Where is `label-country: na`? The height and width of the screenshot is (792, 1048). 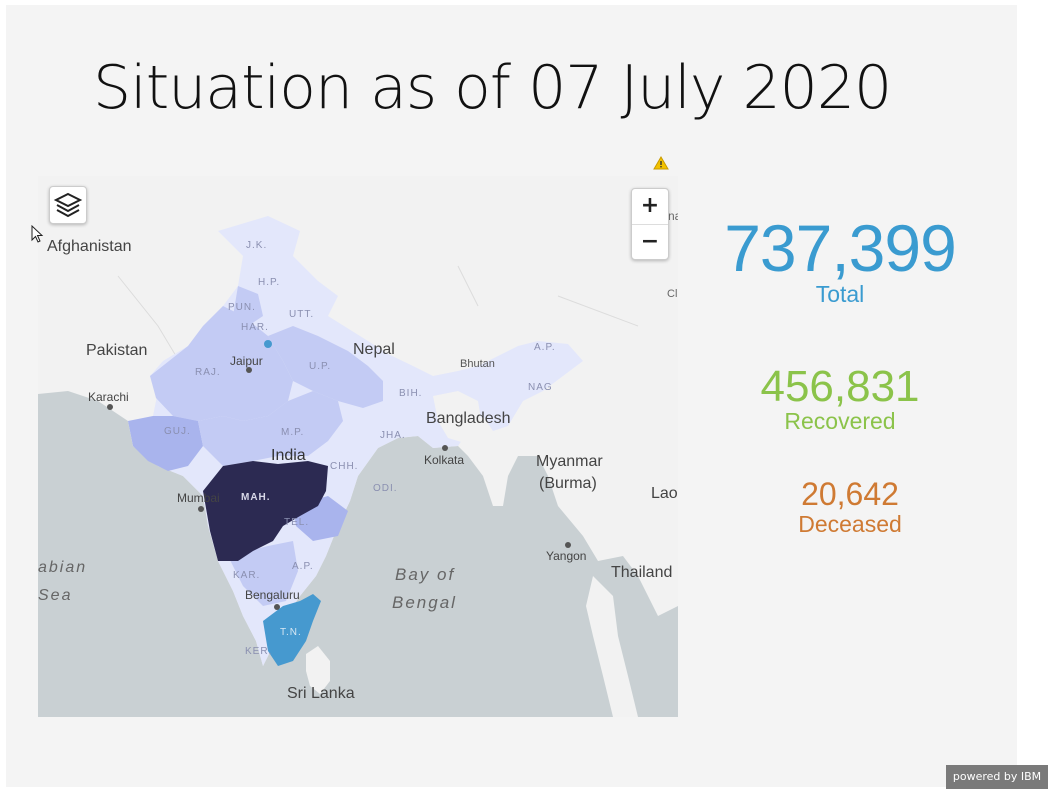 label-country: na is located at coordinates (673, 216).